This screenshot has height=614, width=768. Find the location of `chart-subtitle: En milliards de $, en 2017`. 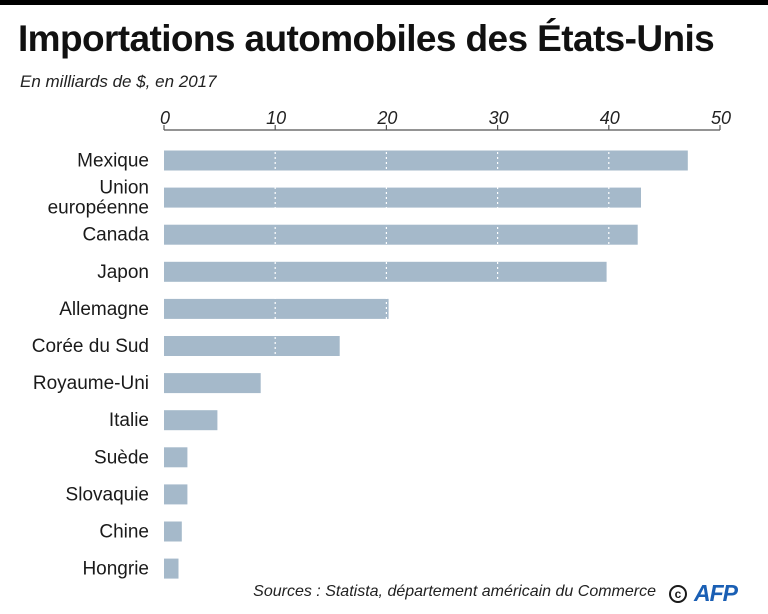

chart-subtitle: En milliards de $, en 2017 is located at coordinates (118, 81).